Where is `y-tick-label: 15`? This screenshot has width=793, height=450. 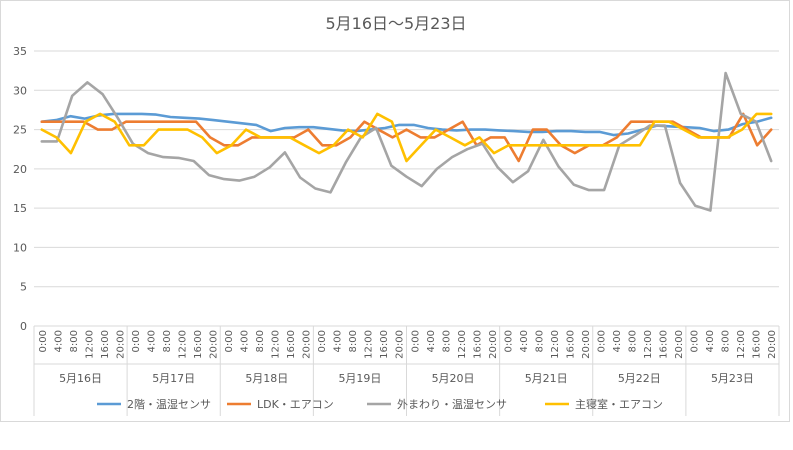
y-tick-label: 15 is located at coordinates (20, 208).